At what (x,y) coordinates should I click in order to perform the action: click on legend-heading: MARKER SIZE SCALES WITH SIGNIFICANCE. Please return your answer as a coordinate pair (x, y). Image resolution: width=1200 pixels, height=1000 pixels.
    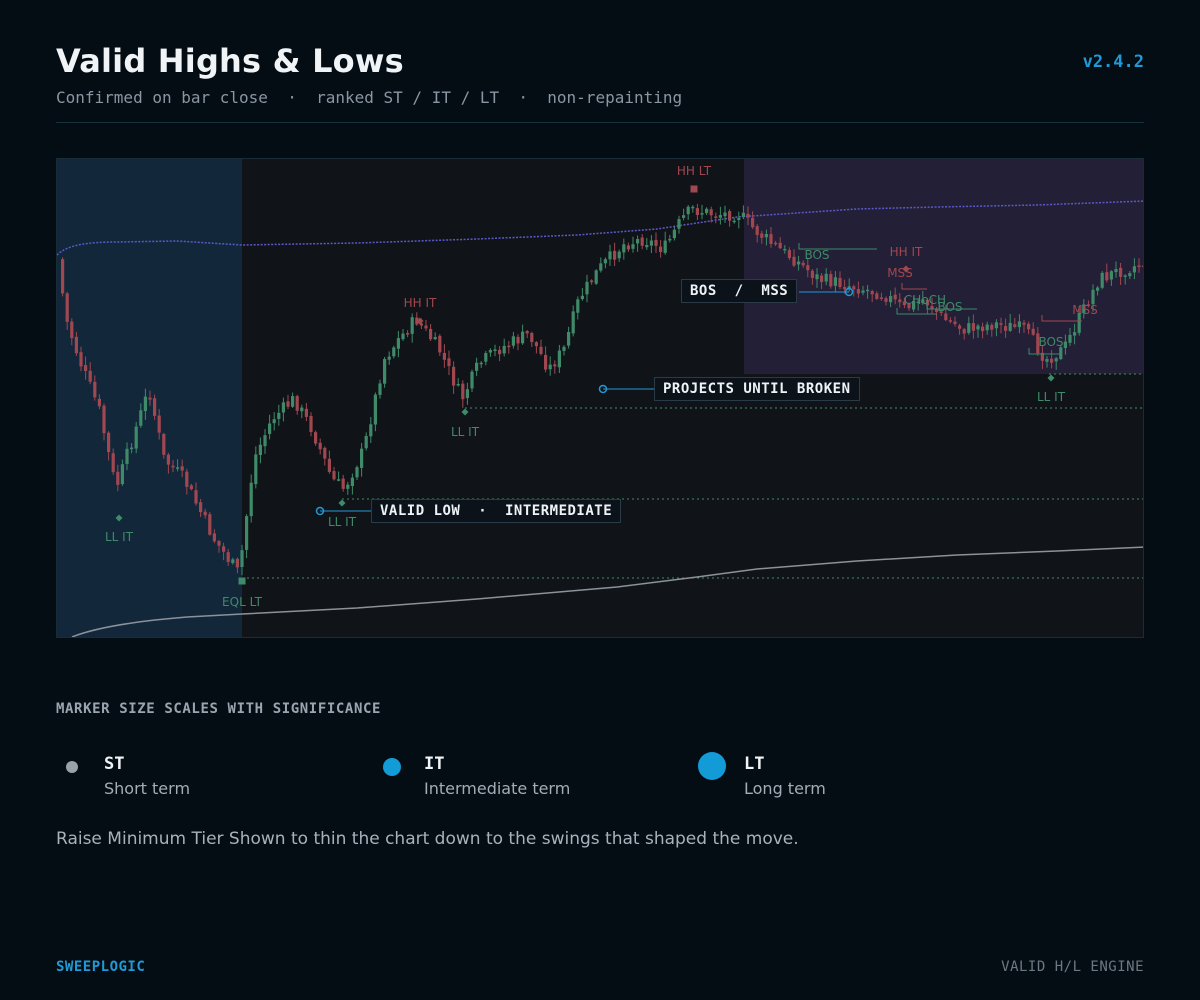
    Looking at the image, I should click on (219, 709).